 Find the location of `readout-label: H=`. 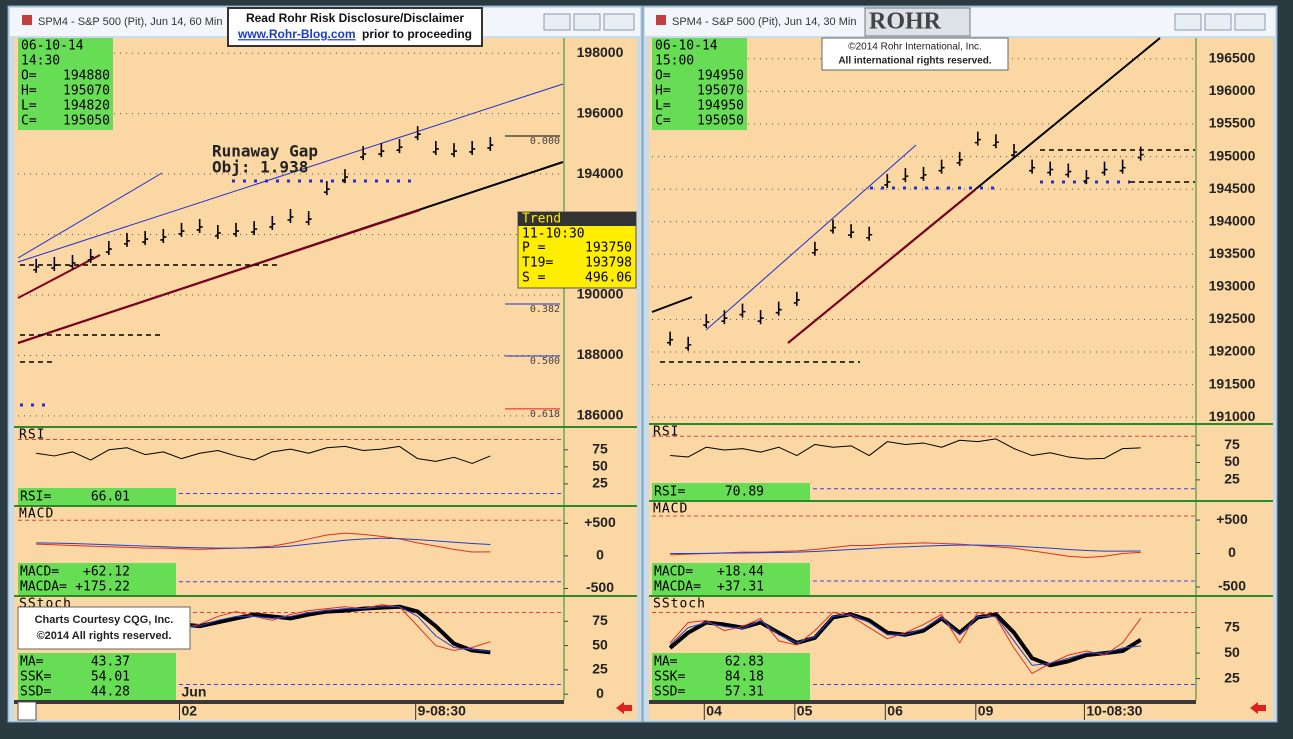

readout-label: H= is located at coordinates (29, 91).